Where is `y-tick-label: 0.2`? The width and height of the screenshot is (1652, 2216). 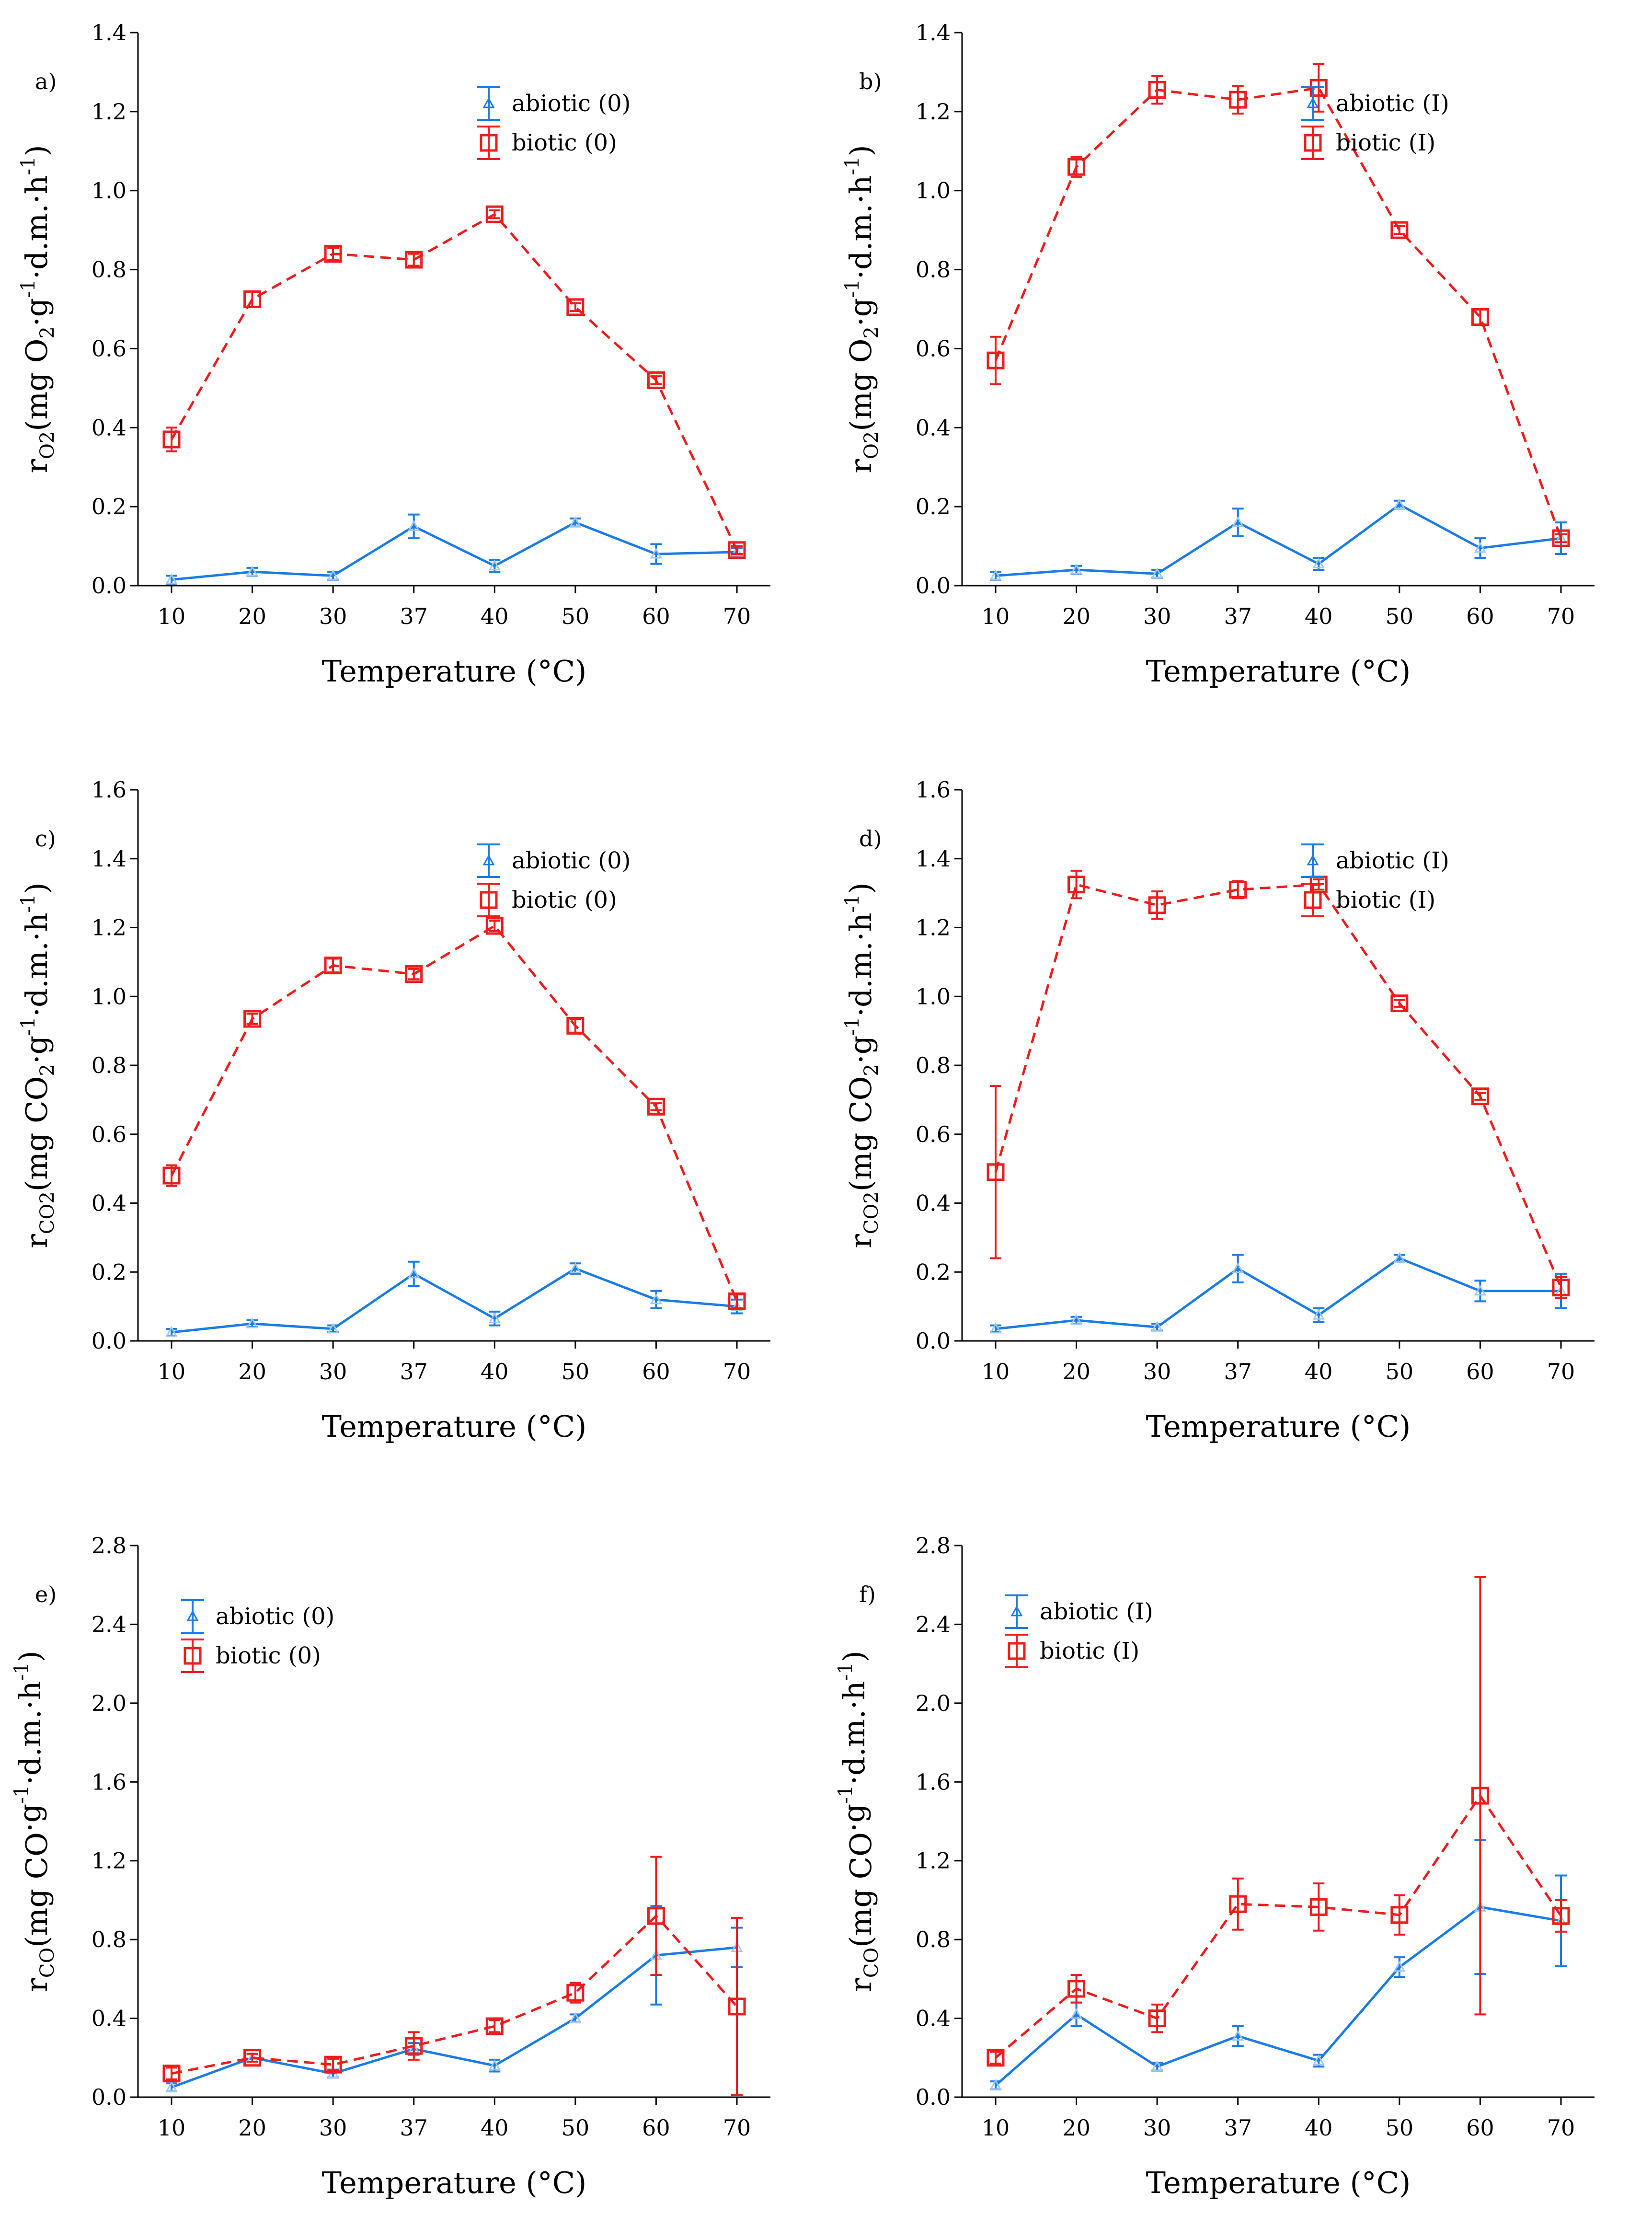
y-tick-label: 0.2 is located at coordinates (109, 506).